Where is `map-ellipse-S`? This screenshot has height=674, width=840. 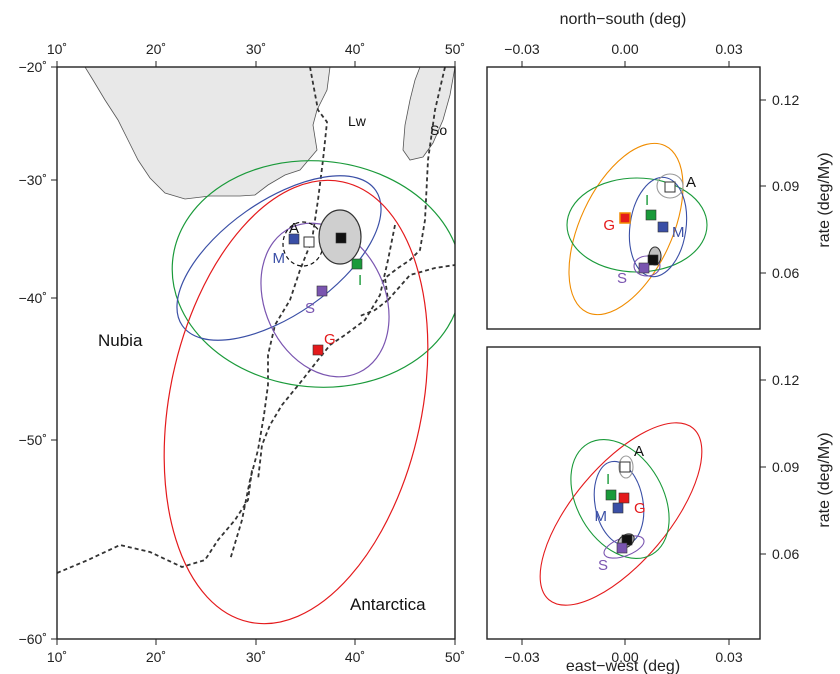
map-ellipse-S is located at coordinates (325, 300).